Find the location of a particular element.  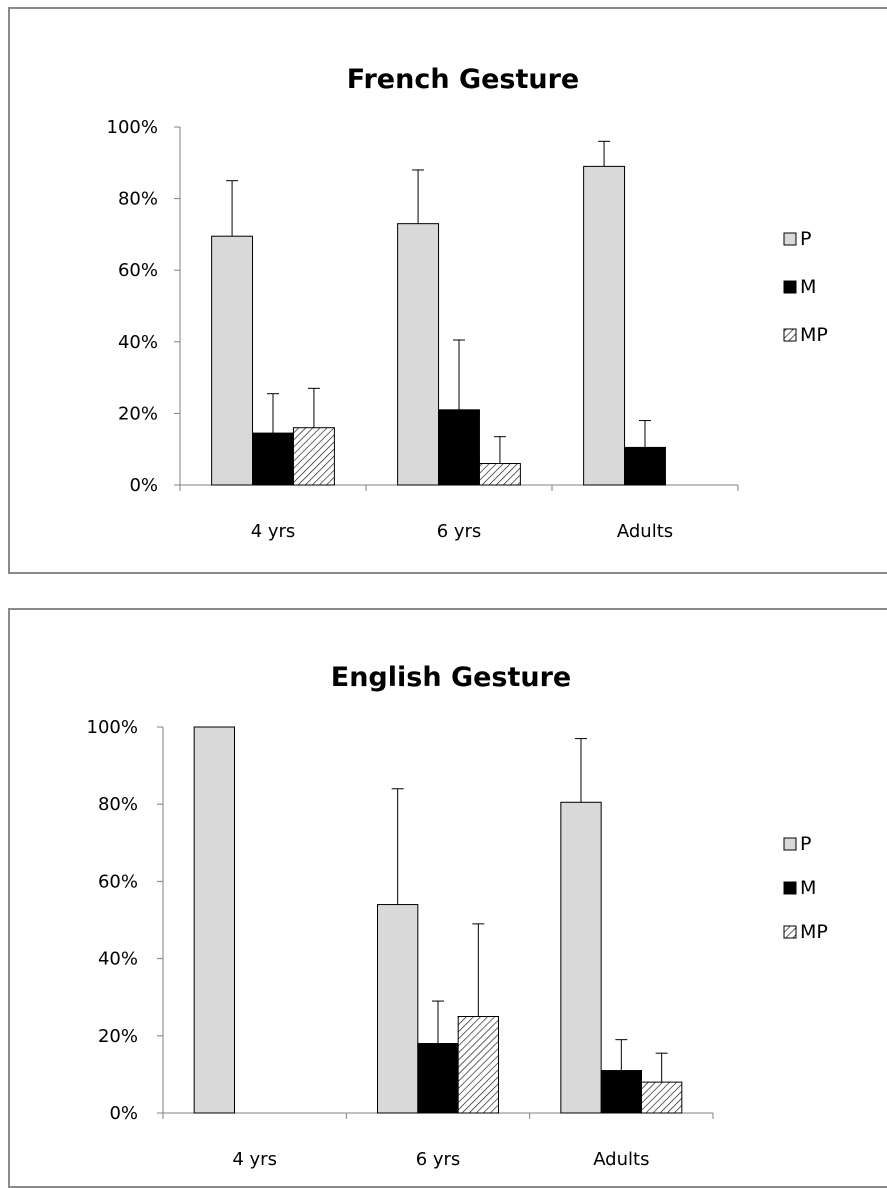

chart-title: French Gesture is located at coordinates (463, 79).